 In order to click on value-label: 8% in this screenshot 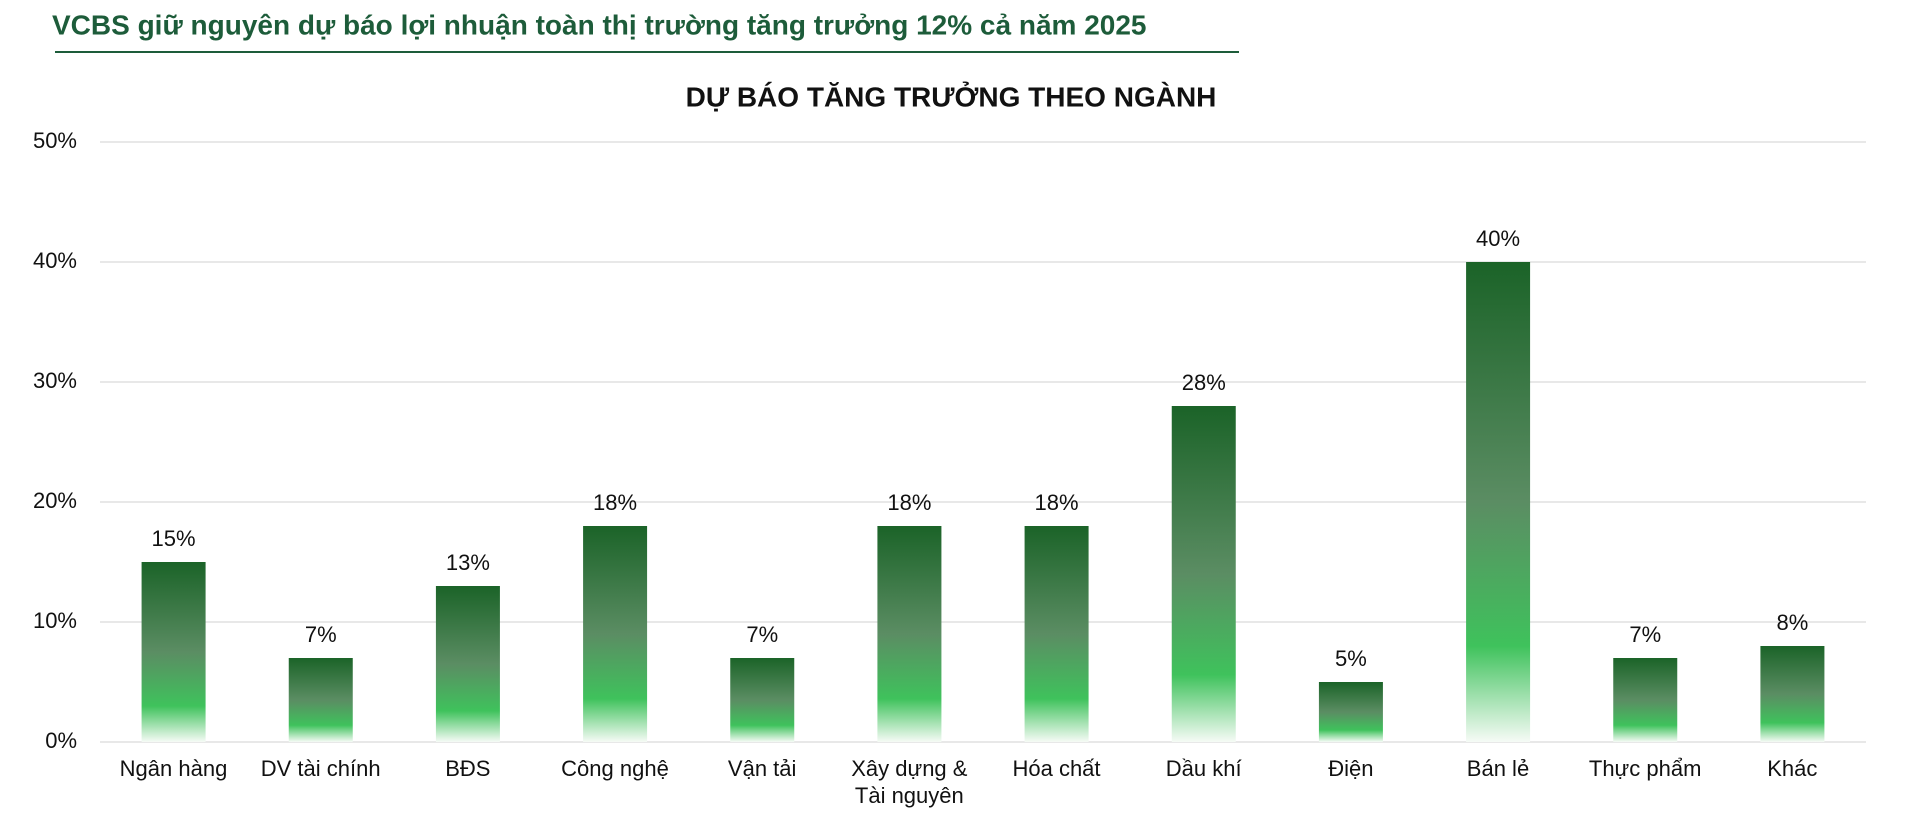, I will do `click(1793, 622)`.